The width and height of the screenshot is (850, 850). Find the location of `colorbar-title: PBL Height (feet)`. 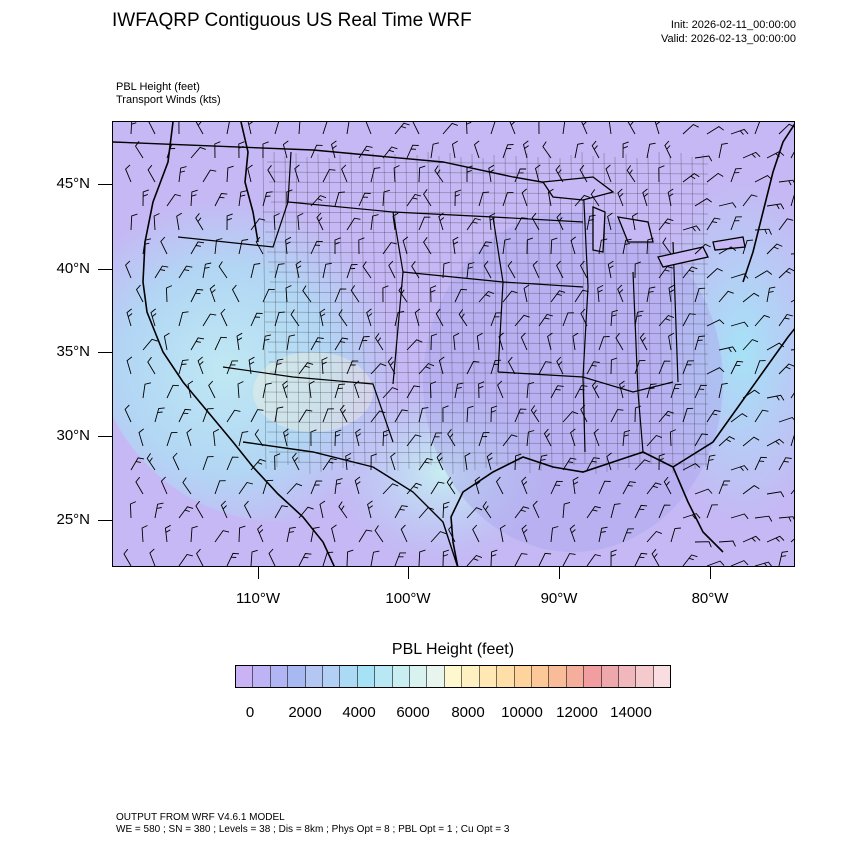

colorbar-title: PBL Height (feet) is located at coordinates (453, 649).